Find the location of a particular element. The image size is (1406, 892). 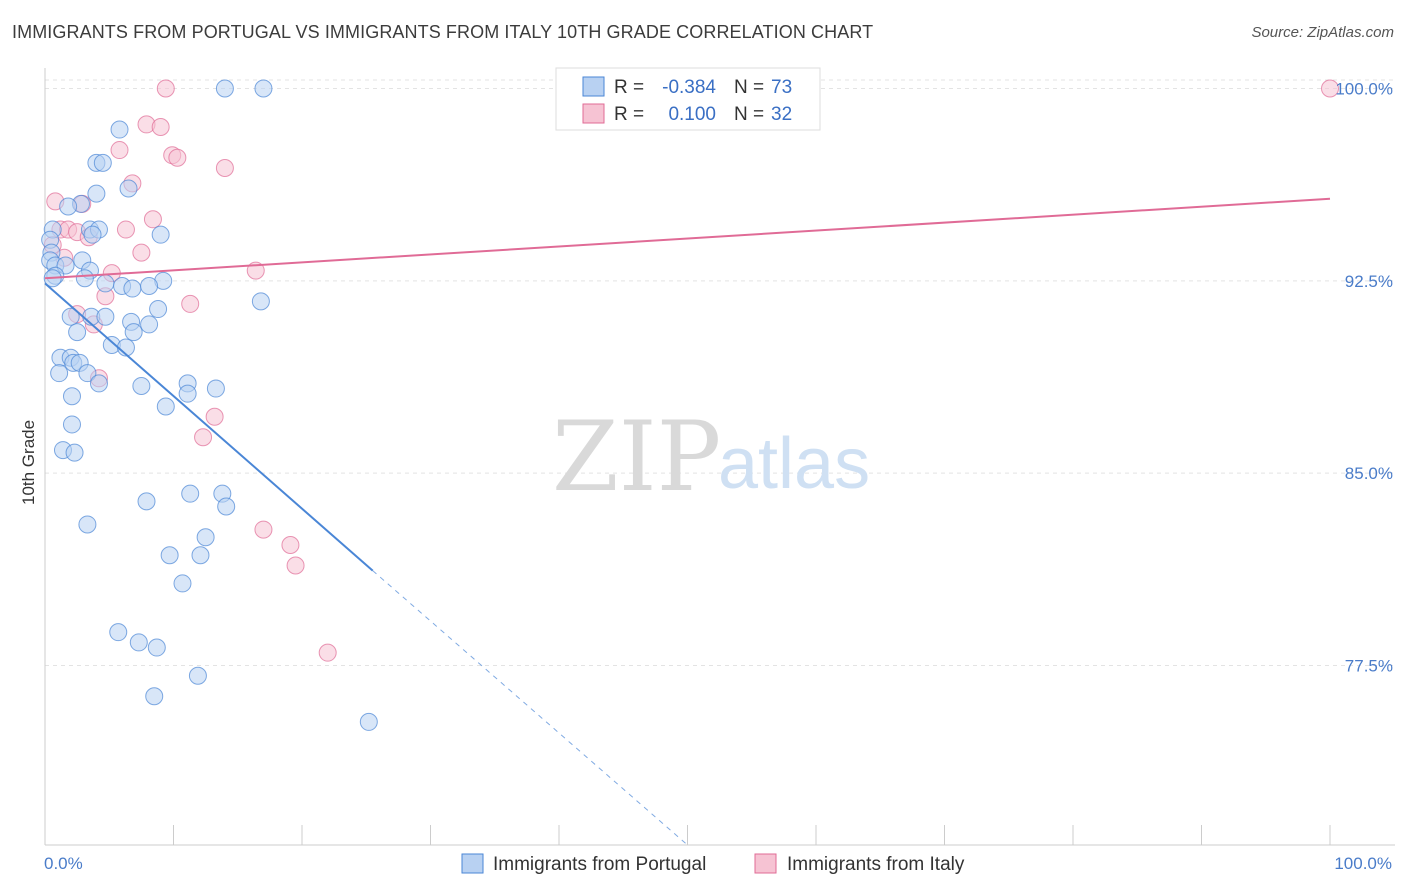

legend-r-label-italy: R = is located at coordinates (629, 114).